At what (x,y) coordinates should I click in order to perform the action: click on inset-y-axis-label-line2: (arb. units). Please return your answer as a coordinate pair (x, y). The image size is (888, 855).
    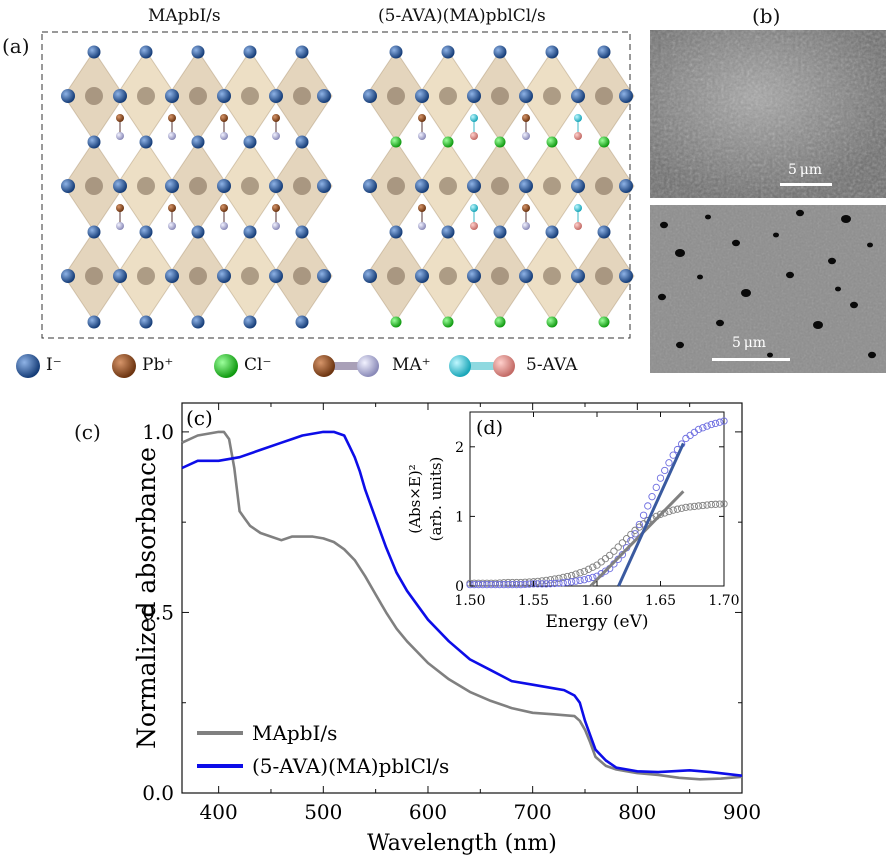
    Looking at the image, I should click on (436, 499).